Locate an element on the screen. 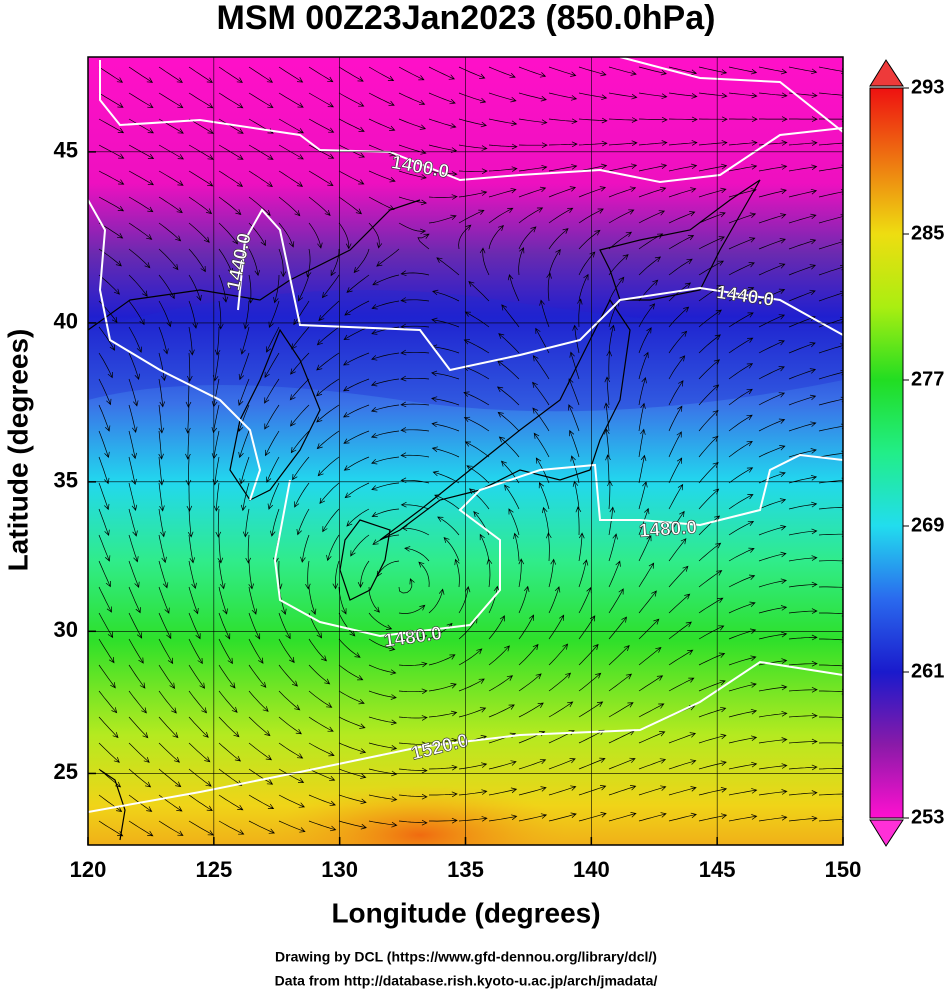 This screenshot has height=993, width=952. x-axis-label: Longitude (degrees) is located at coordinates (465, 912).